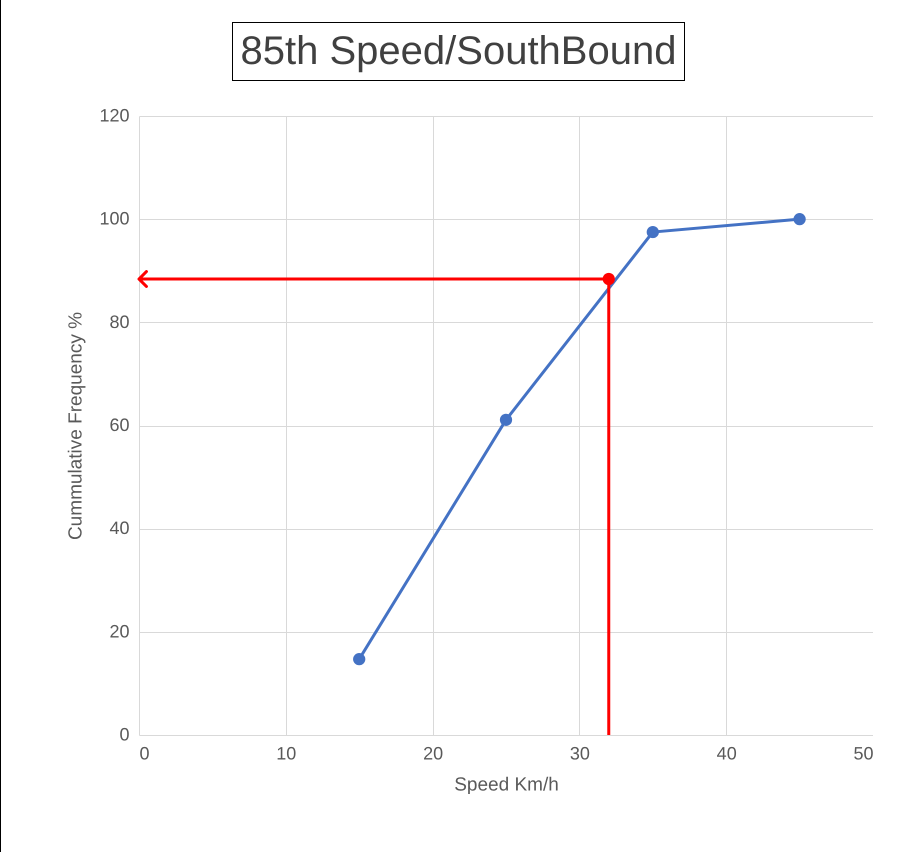  What do you see at coordinates (114, 218) in the screenshot?
I see `y-tick-label: 100` at bounding box center [114, 218].